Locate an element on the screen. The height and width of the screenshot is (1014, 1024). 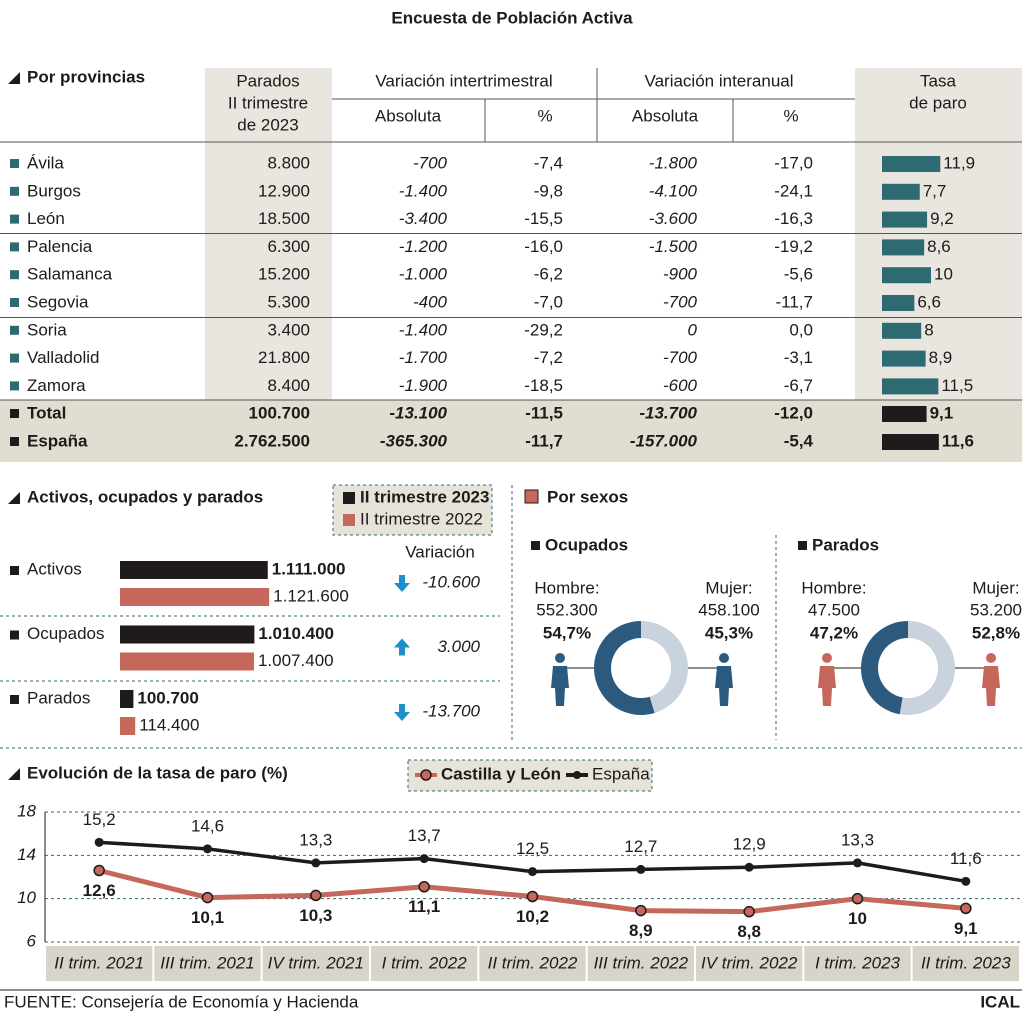
table-cell: -6,2 is located at coordinates (548, 274).